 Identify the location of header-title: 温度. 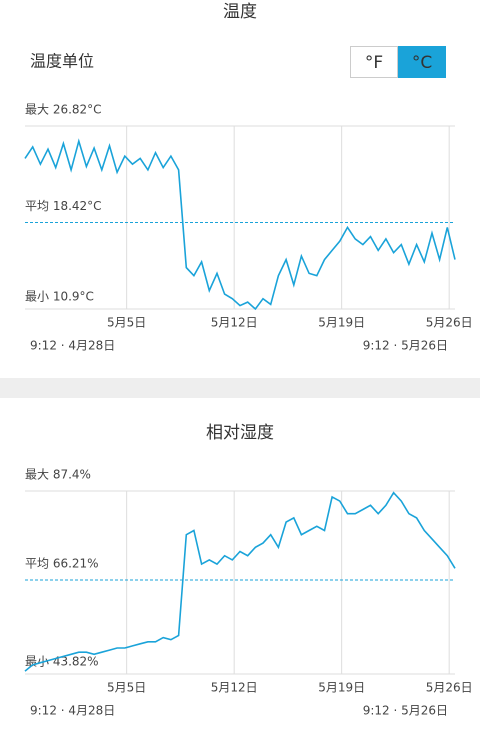
(240, 12).